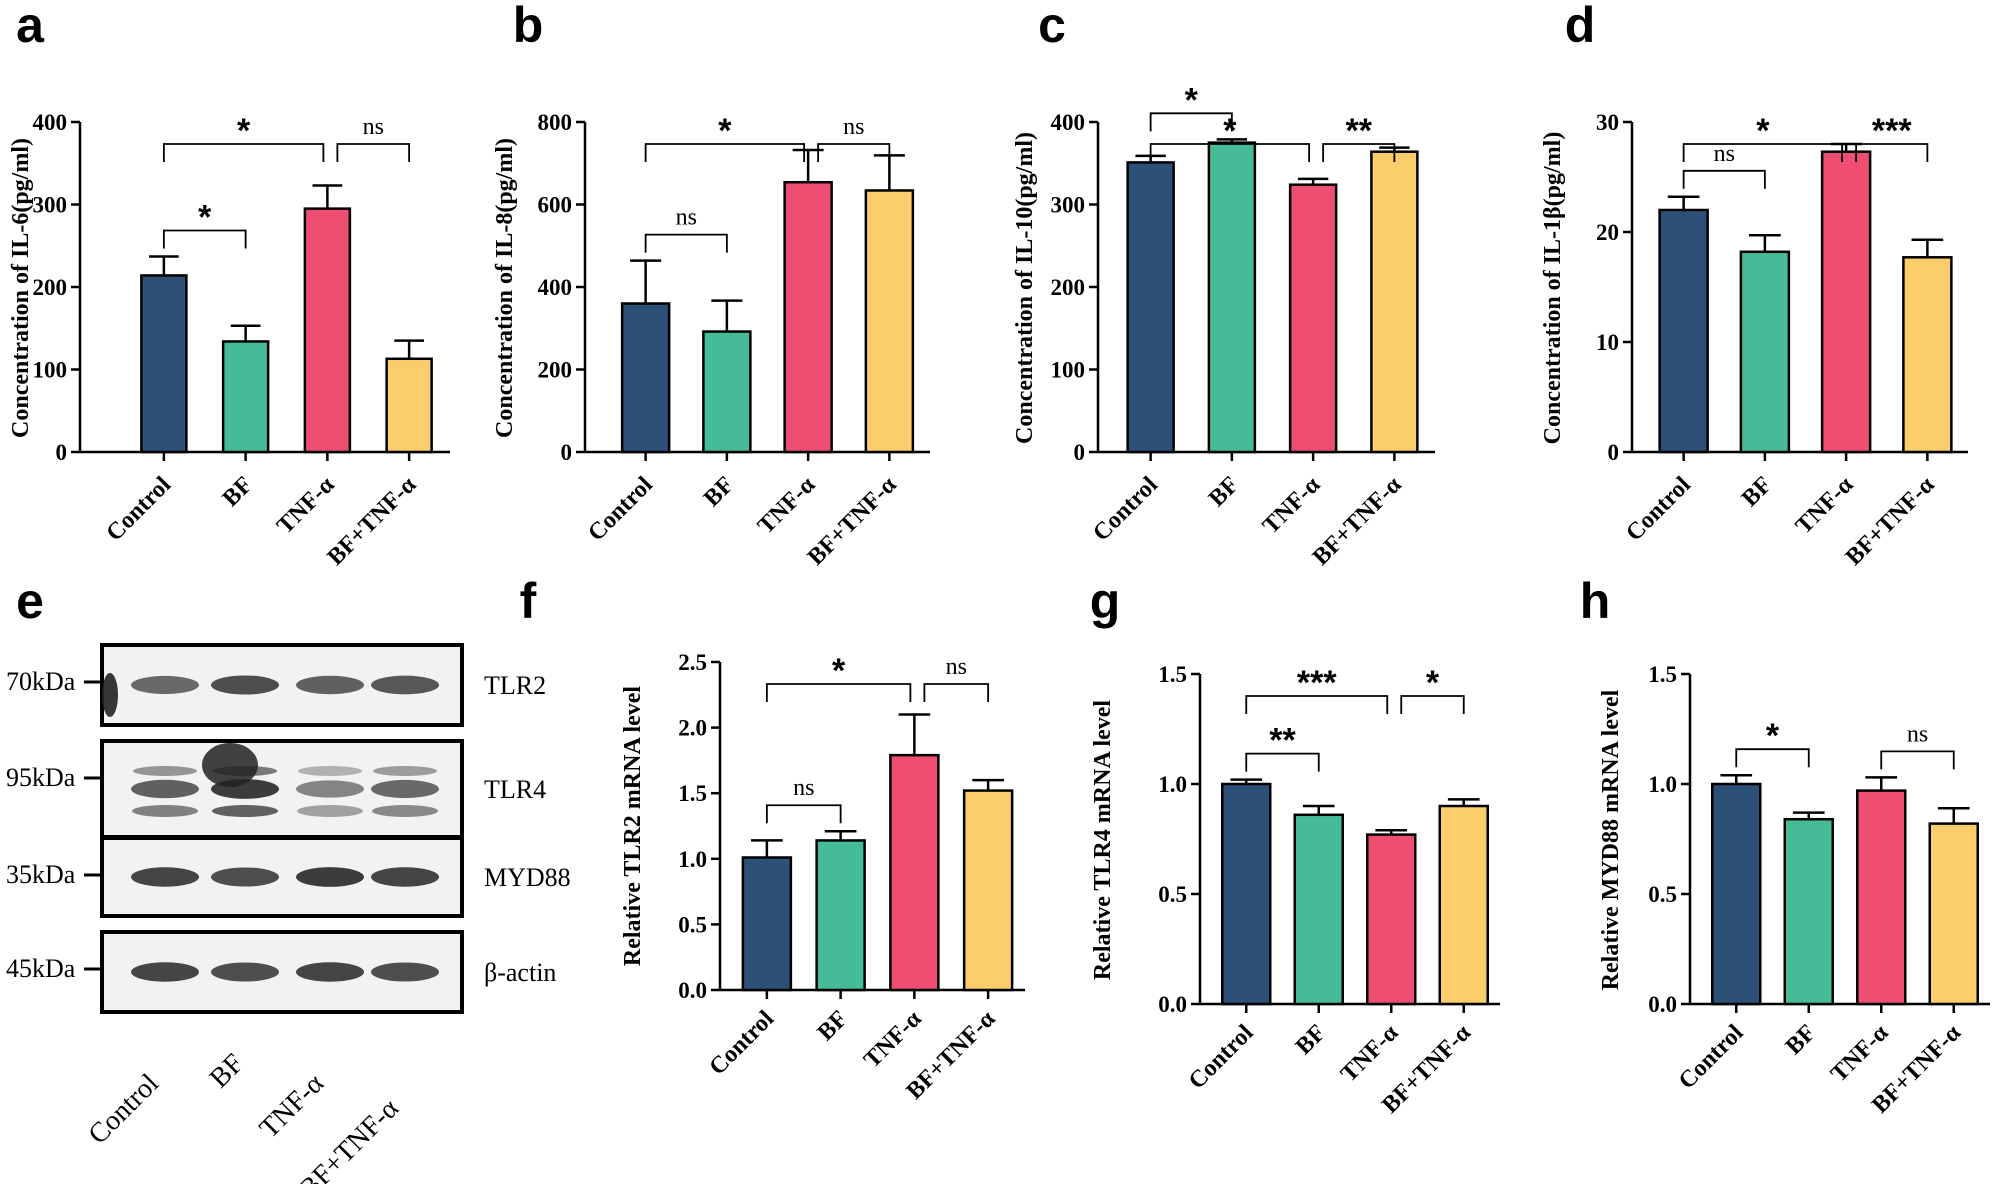 The height and width of the screenshot is (1184, 2007). I want to click on lane-label: Control, so click(124, 1109).